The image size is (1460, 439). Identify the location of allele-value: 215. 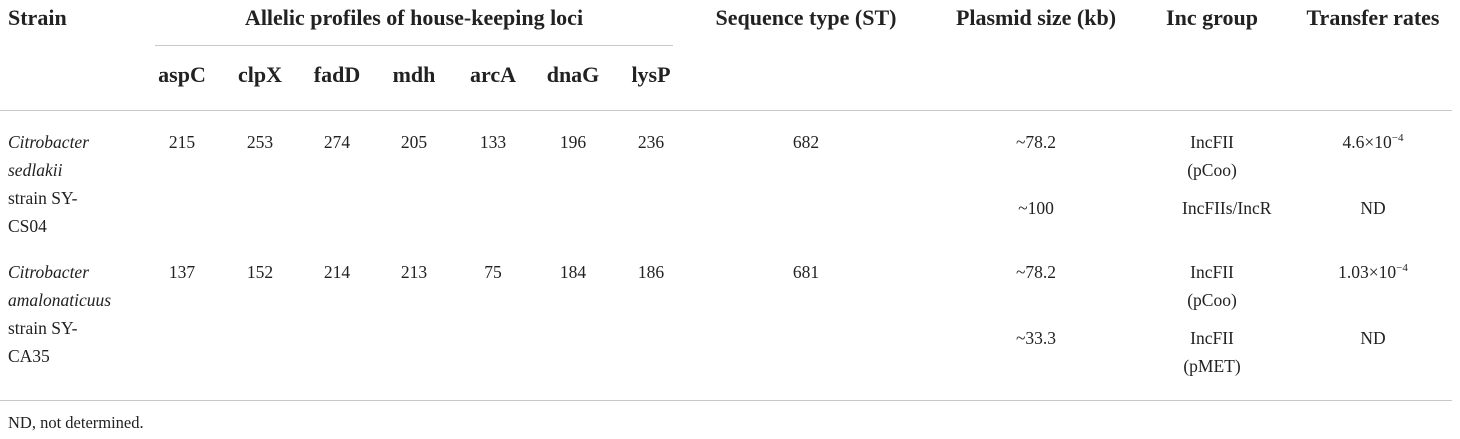
(182, 142).